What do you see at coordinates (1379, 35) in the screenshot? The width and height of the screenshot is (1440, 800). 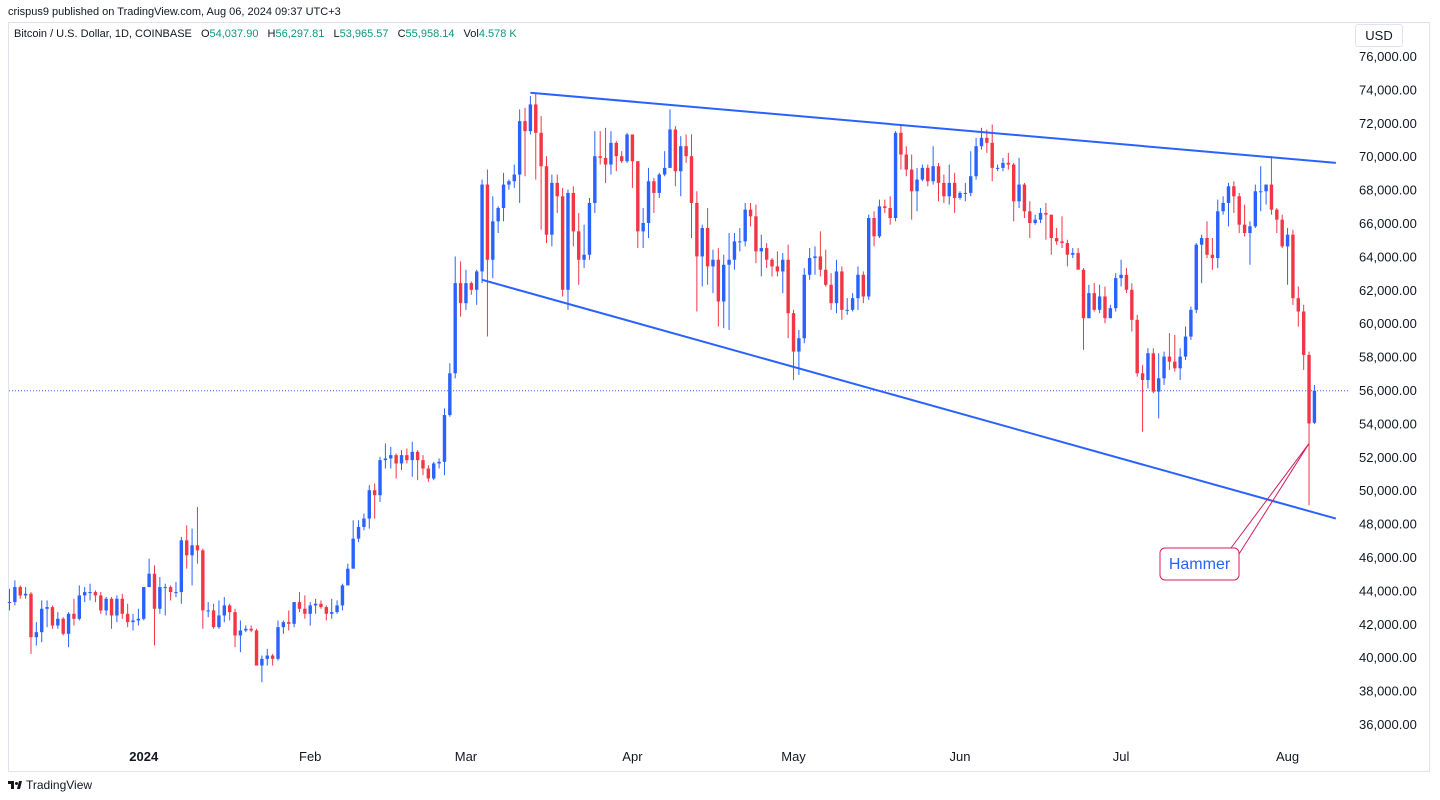 I see `currency-button: USD` at bounding box center [1379, 35].